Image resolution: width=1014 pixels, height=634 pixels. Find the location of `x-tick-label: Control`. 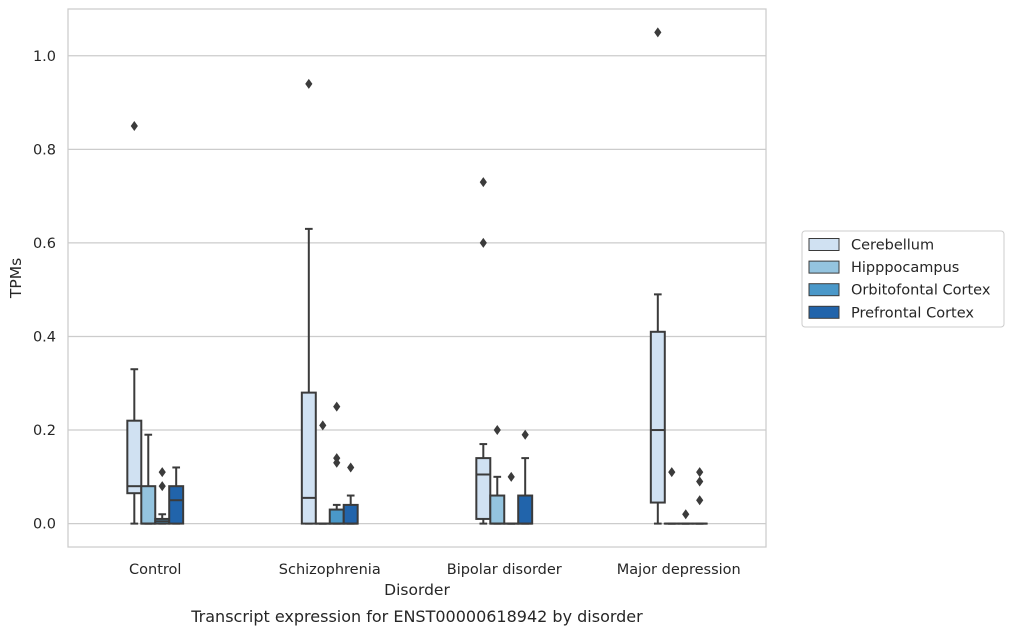

x-tick-label: Control is located at coordinates (155, 570).